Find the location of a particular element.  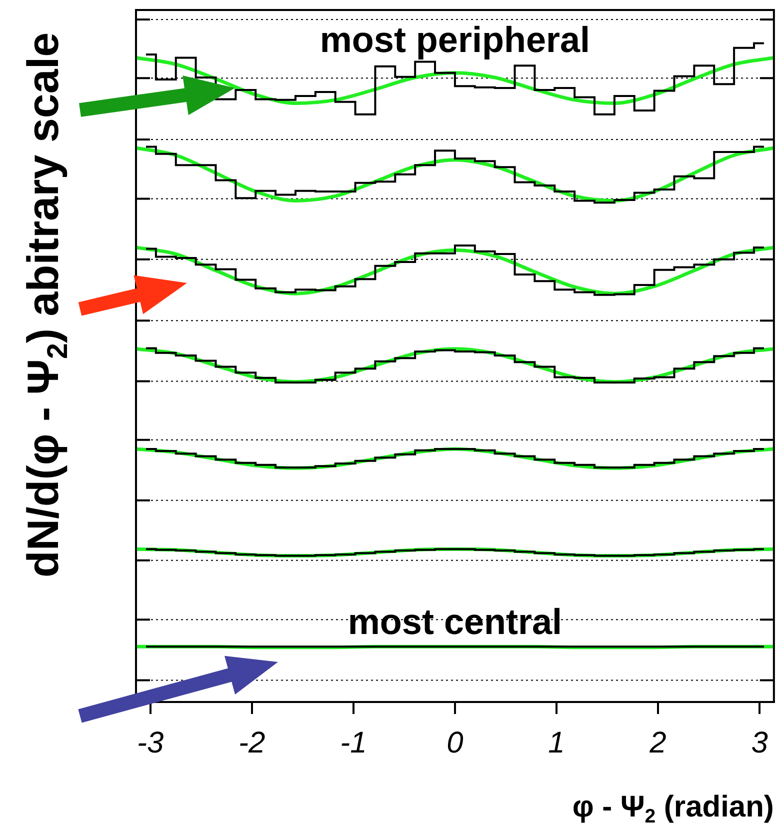

annotation: most central is located at coordinates (455, 621).